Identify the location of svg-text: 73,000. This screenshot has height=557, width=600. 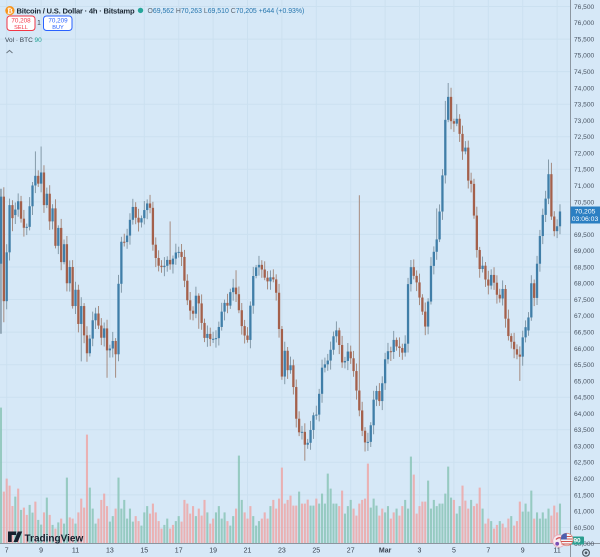
(584, 121).